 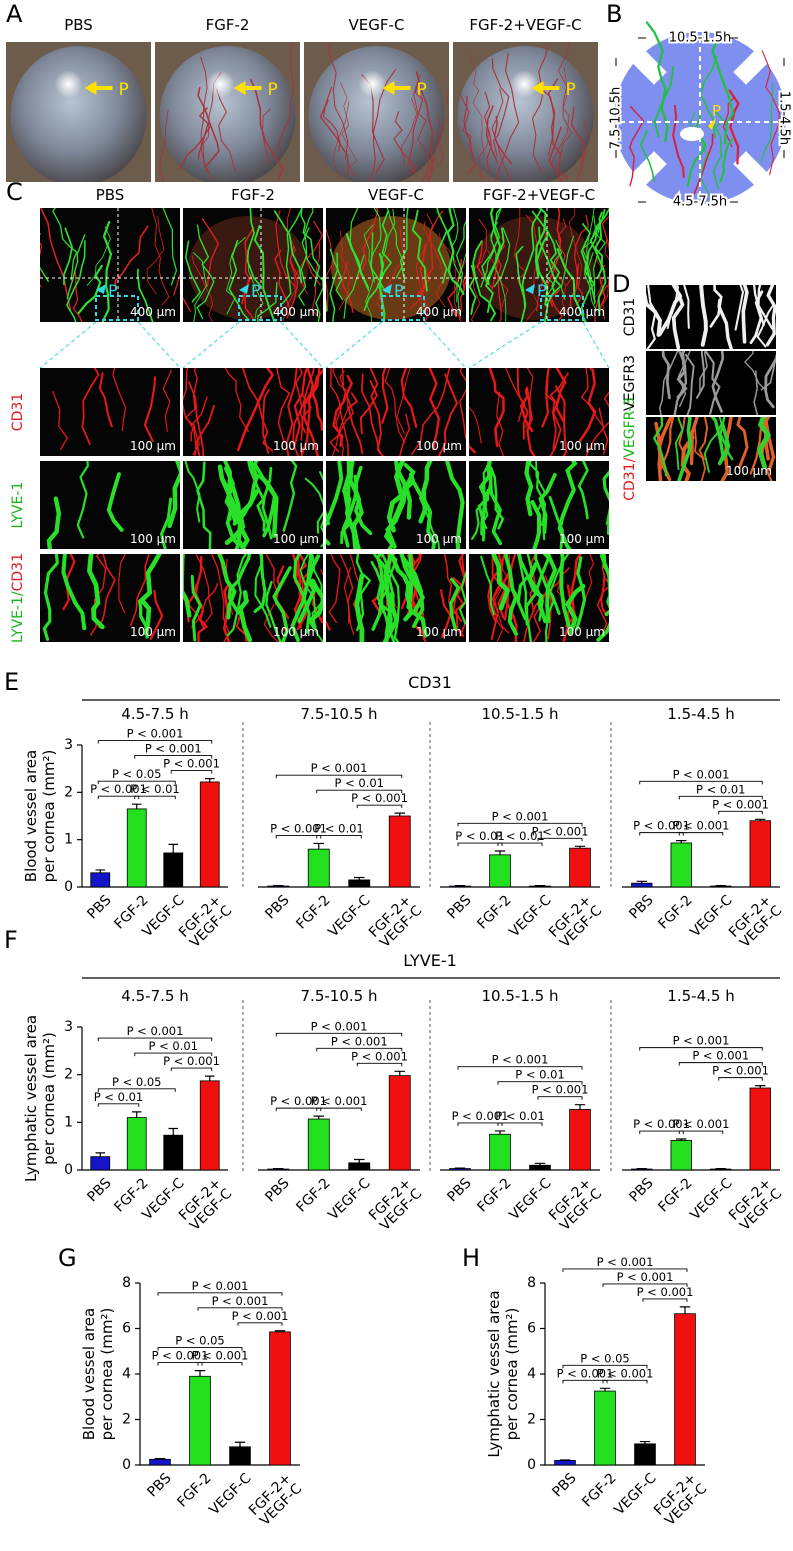 What do you see at coordinates (68, 745) in the screenshot?
I see `y-tick-label: 3` at bounding box center [68, 745].